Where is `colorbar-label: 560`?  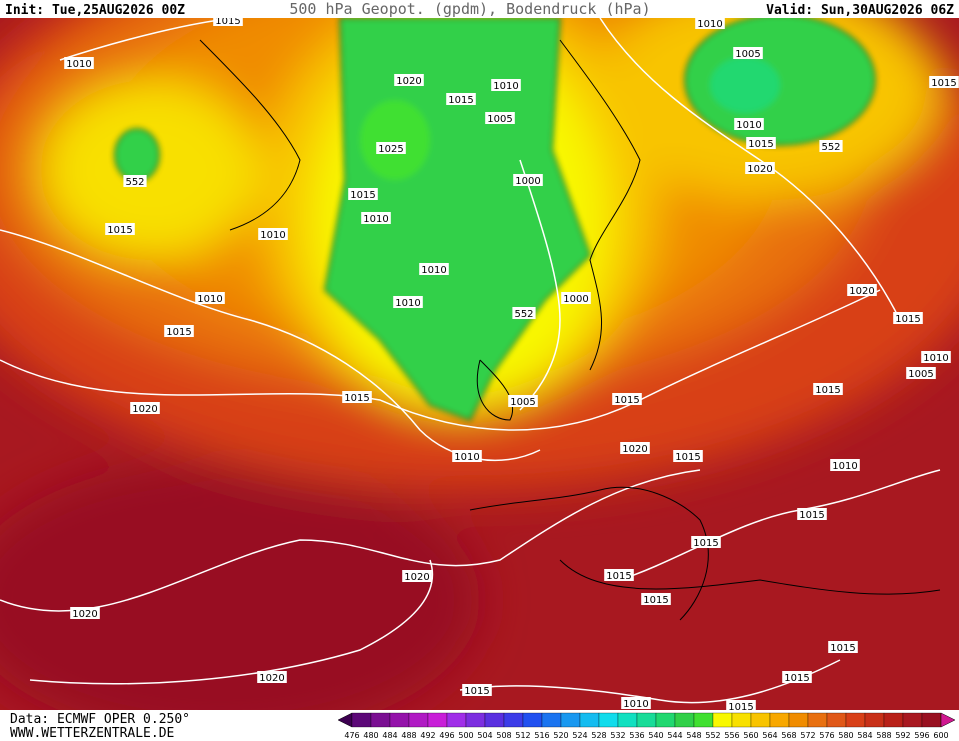
colorbar-label: 560 is located at coordinates (750, 735).